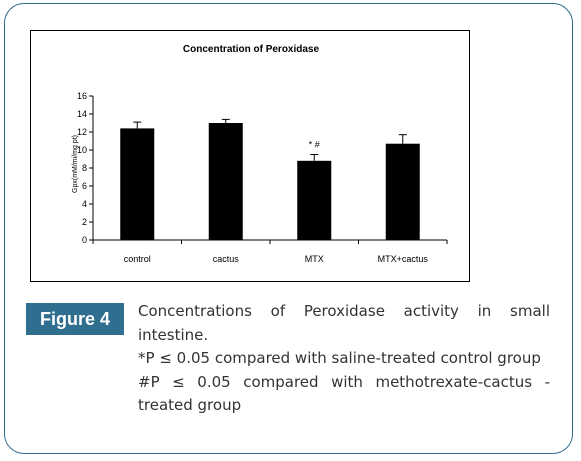 The image size is (581, 461). Describe the element at coordinates (251, 49) in the screenshot. I see `chart-title: Concentration of Peroxidase` at that location.